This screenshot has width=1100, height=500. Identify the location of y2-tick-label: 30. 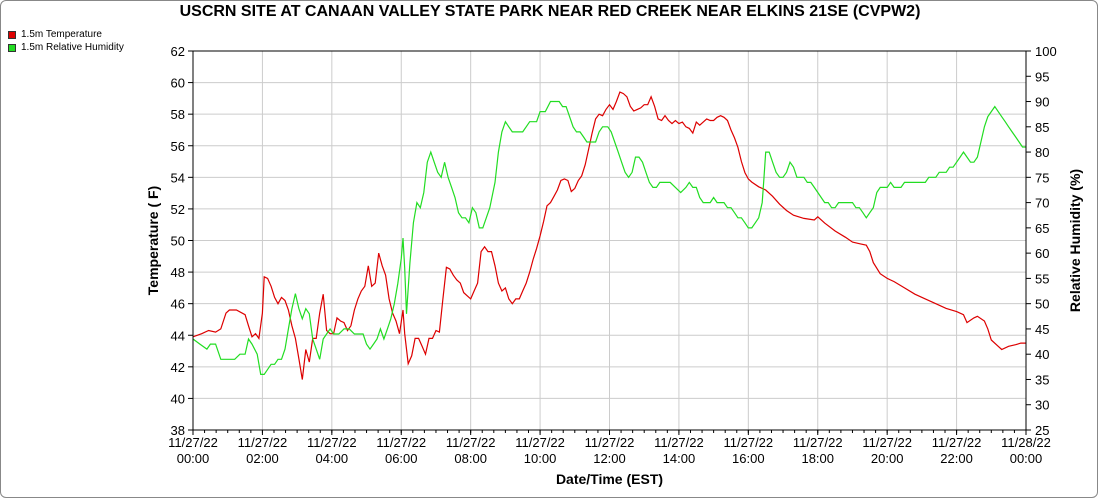
(1042, 405).